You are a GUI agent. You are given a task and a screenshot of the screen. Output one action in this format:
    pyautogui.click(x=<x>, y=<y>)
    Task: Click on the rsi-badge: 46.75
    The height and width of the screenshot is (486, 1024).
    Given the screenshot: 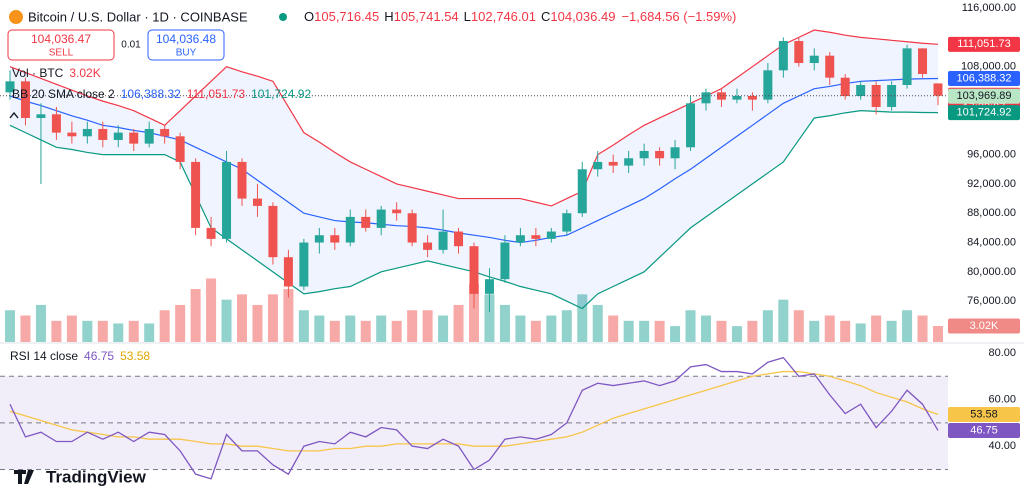 What is the action you would take?
    pyautogui.click(x=984, y=430)
    